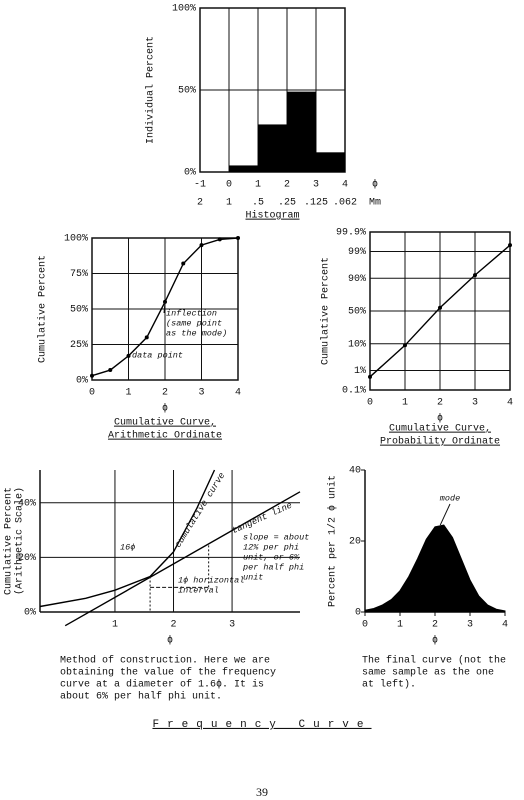 Image resolution: width=524 pixels, height=800 pixels. I want to click on annotation: data point, so click(157, 355).